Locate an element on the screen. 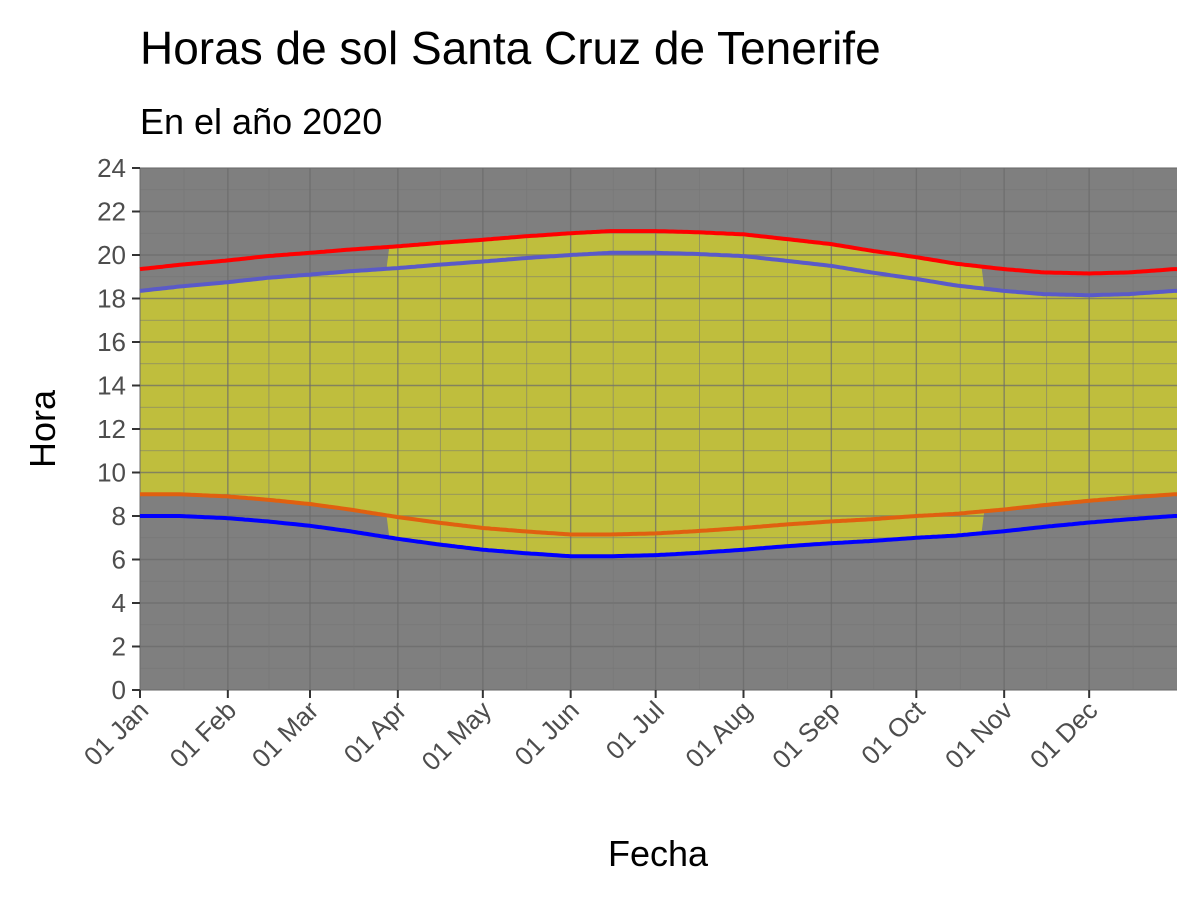 This screenshot has width=1200, height=900. x-tick-label: 01 Aug is located at coordinates (718, 734).